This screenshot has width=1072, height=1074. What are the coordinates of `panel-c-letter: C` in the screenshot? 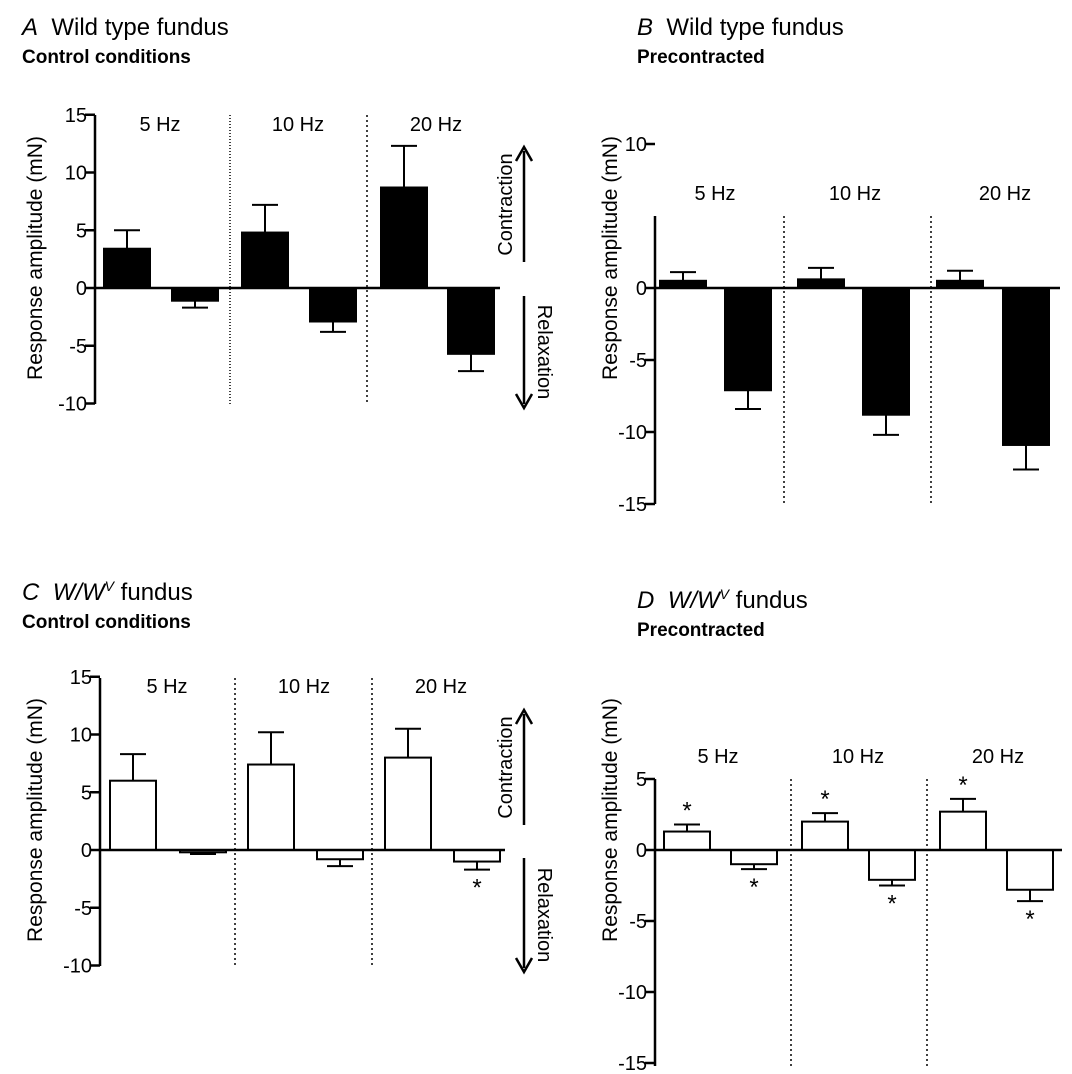 It's located at (31, 592).